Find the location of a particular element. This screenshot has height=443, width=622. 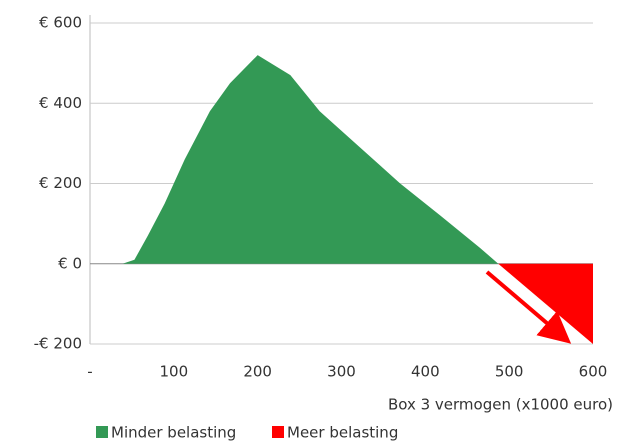

x-tick-label: 100 is located at coordinates (174, 372).